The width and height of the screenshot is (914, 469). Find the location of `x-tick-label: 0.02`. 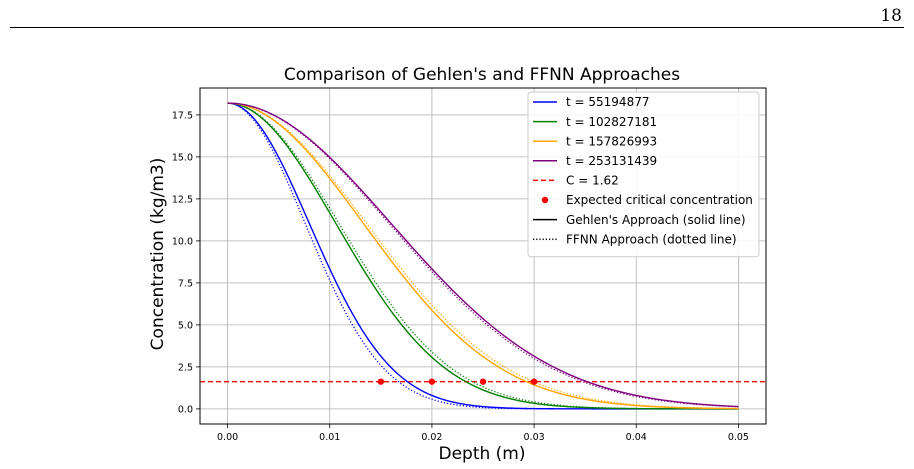

x-tick-label: 0.02 is located at coordinates (431, 437).